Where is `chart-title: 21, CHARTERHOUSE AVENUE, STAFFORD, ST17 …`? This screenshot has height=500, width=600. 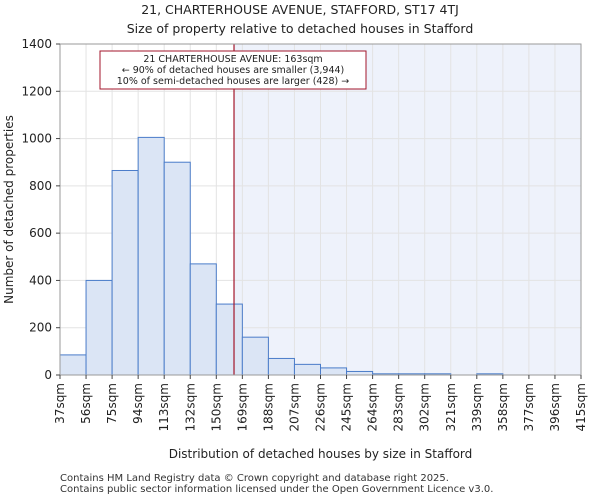 chart-title: 21, CHARTERHOUSE AVENUE, STAFFORD, ST17 … is located at coordinates (300, 9).